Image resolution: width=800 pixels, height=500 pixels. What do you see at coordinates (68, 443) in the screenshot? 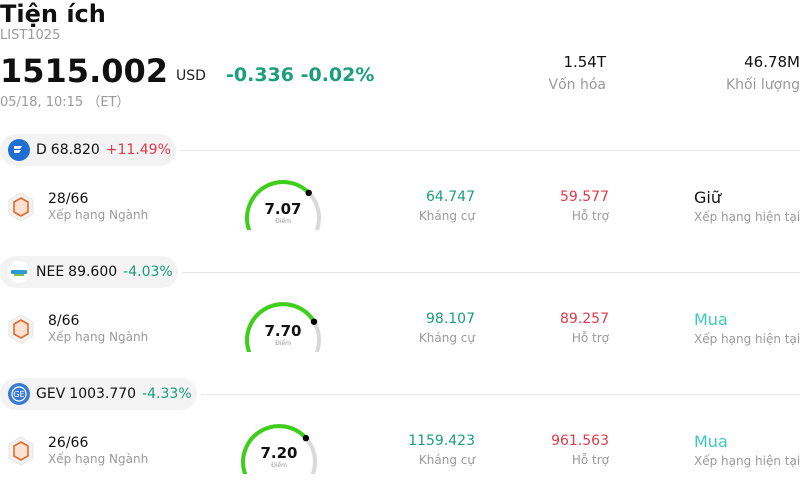
I see `sector-rank: 26/66` at bounding box center [68, 443].